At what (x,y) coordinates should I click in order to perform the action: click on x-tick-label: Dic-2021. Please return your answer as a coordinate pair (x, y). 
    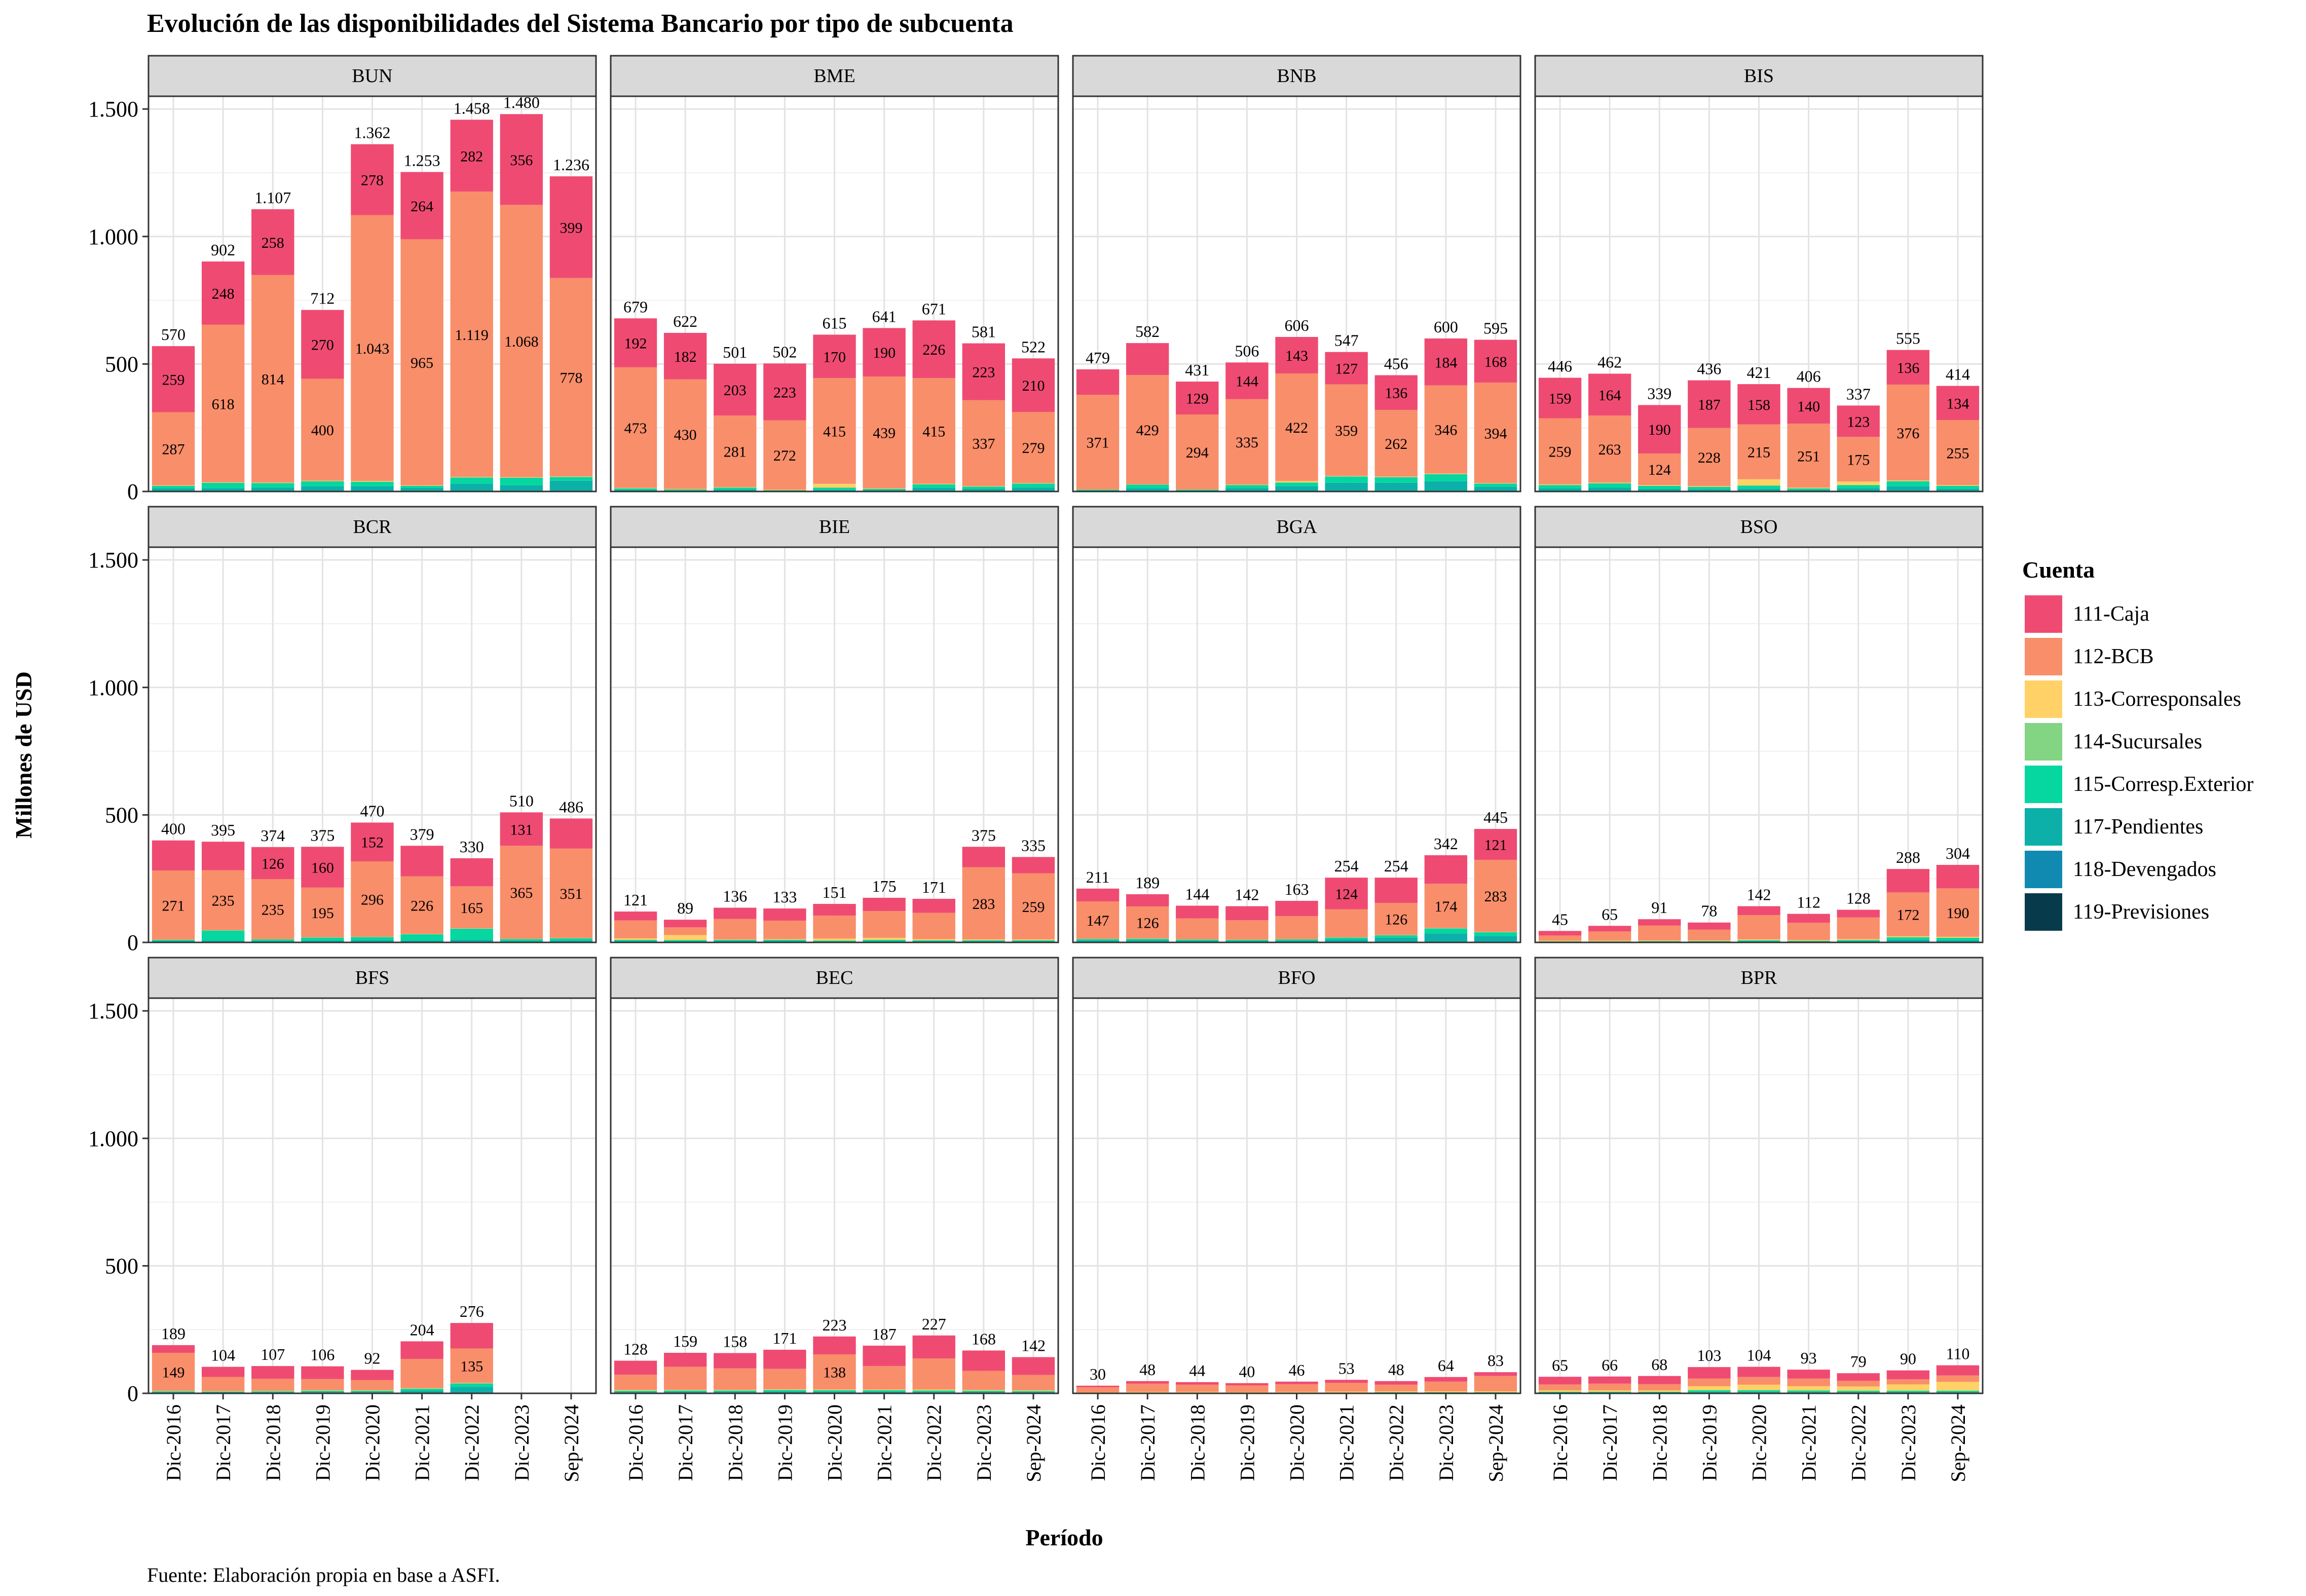
    Looking at the image, I should click on (1346, 1442).